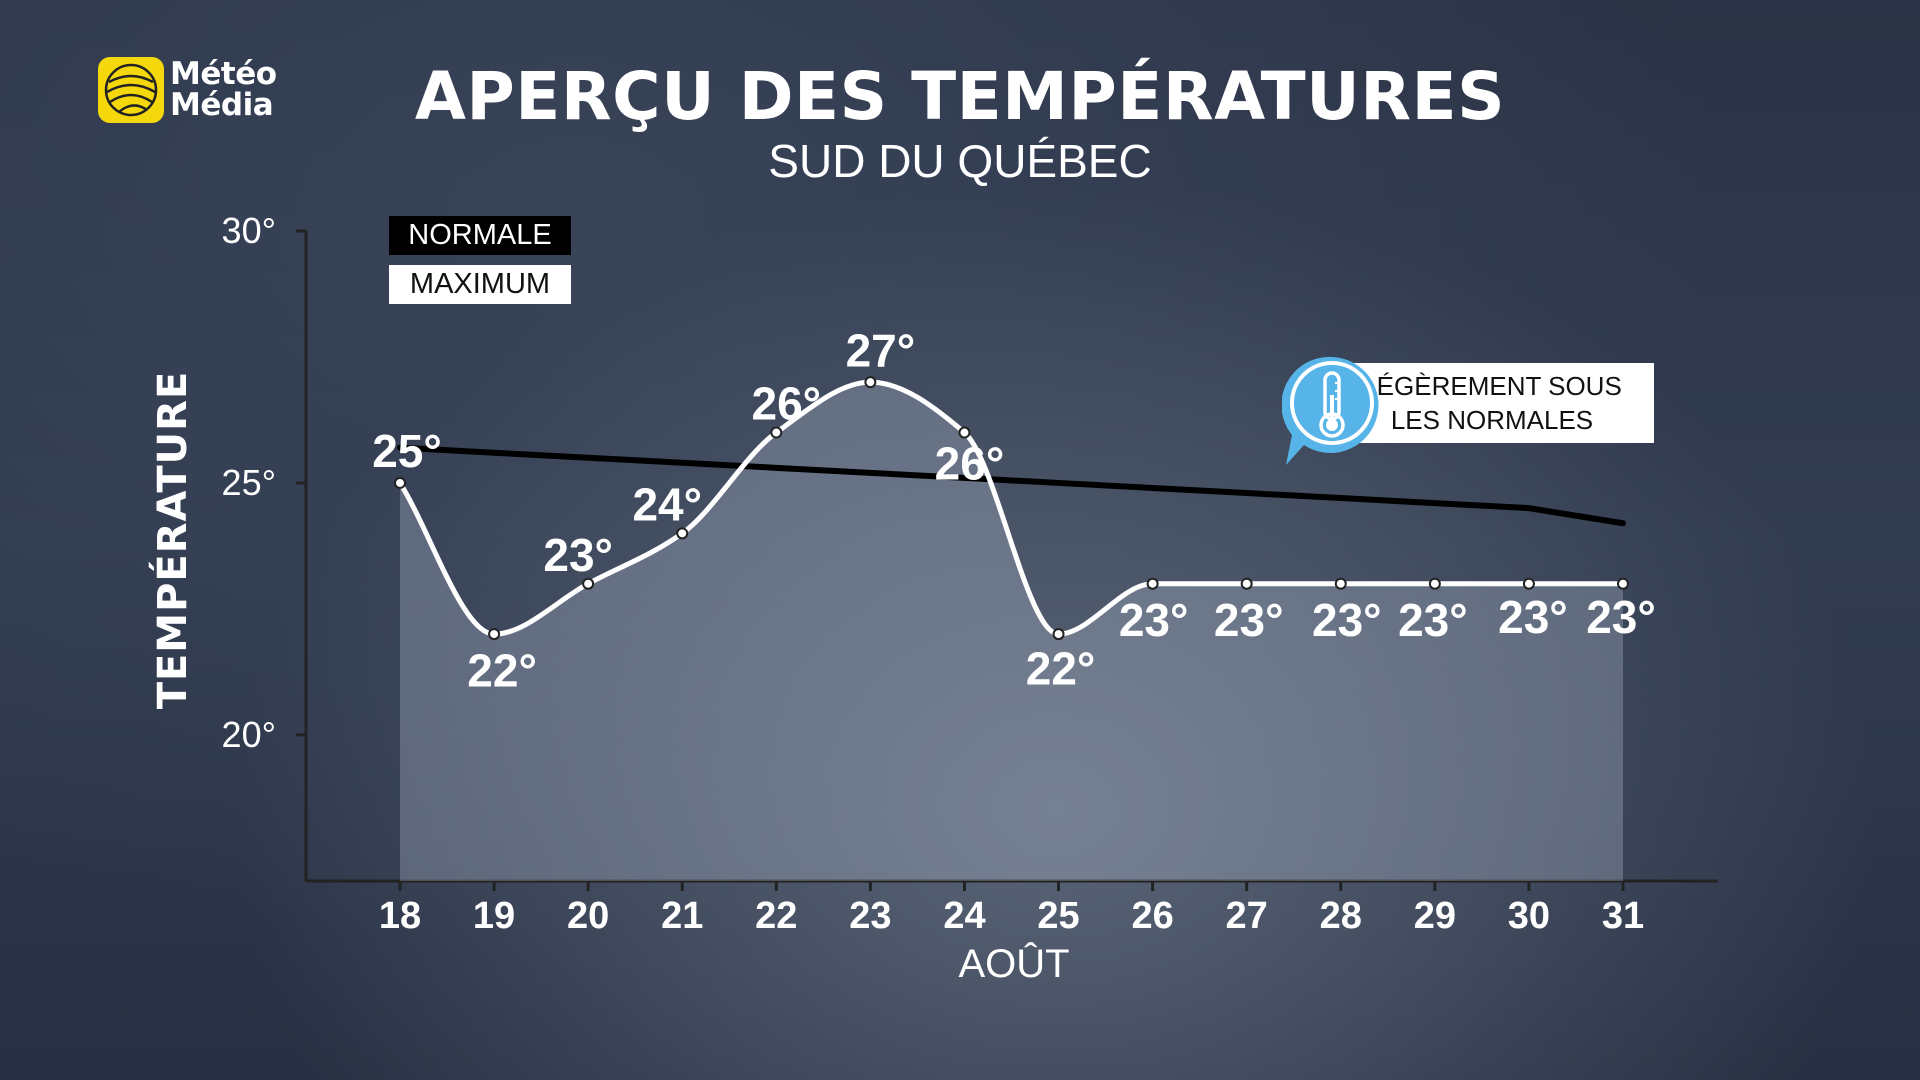 This screenshot has height=1080, width=1920. Describe the element at coordinates (173, 540) in the screenshot. I see `y-axis-label: TEMPÉRATURE` at that location.